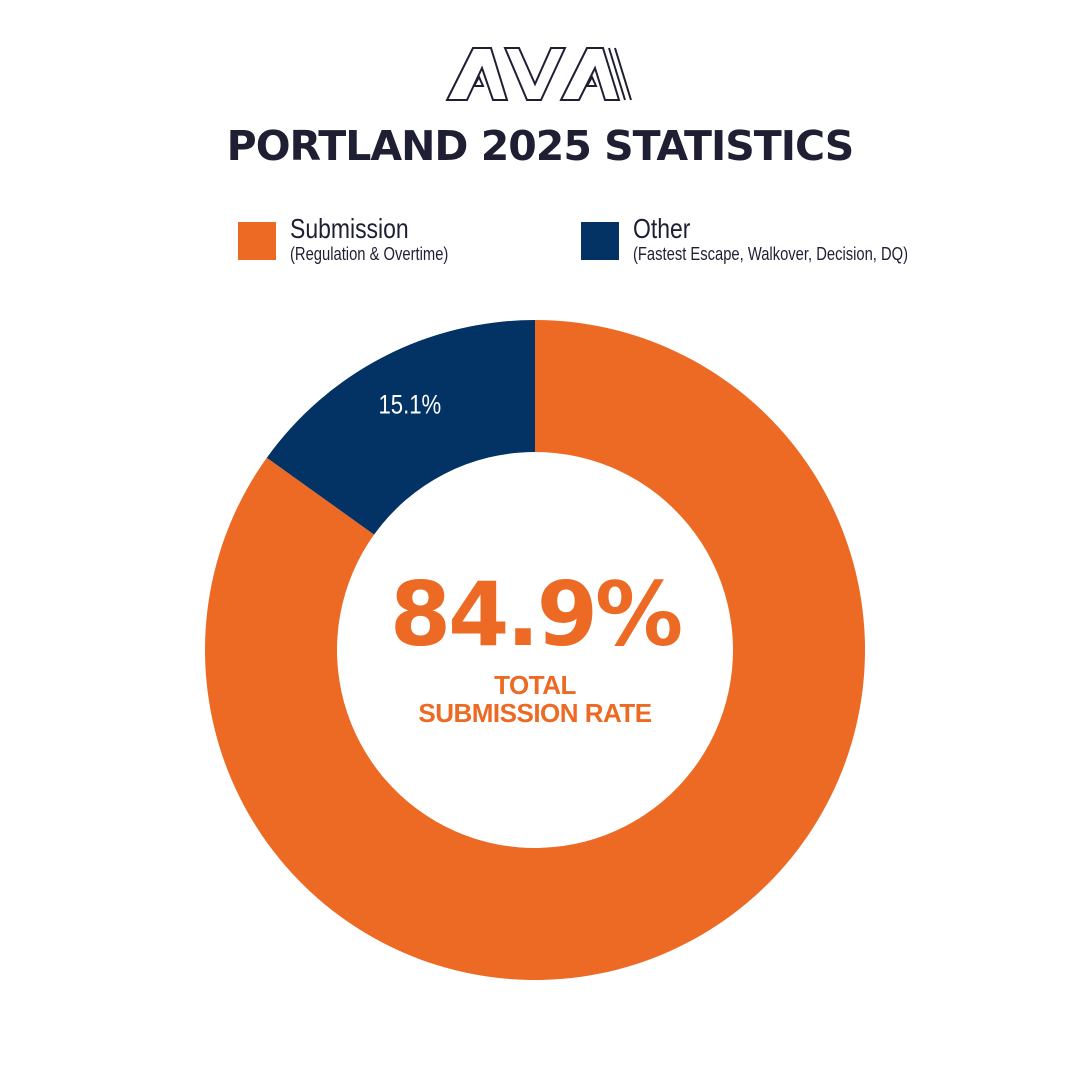 Image resolution: width=1080 pixels, height=1080 pixels. What do you see at coordinates (349, 228) in the screenshot?
I see `legend-label-submission: Submission` at bounding box center [349, 228].